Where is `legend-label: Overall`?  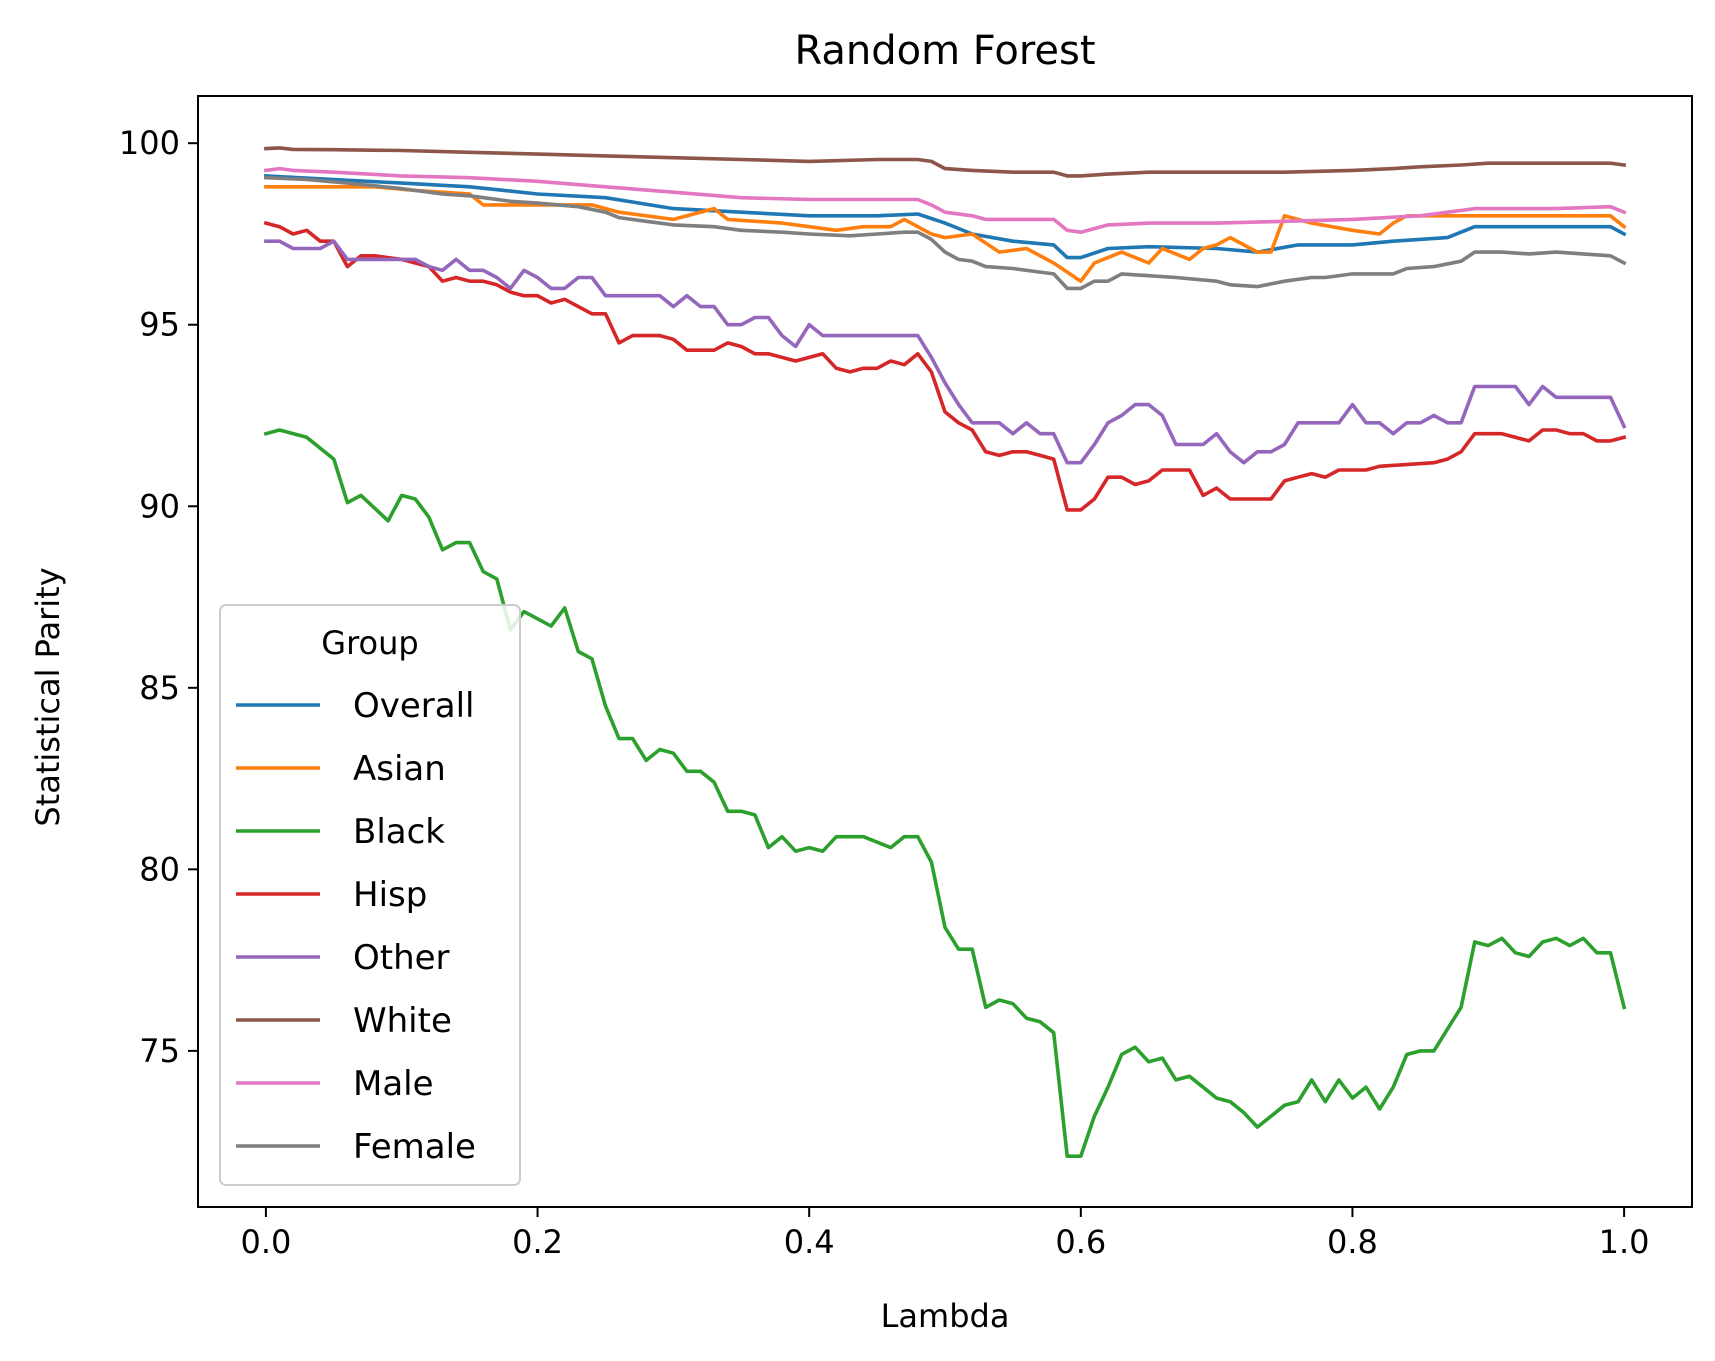
legend-label: Overall is located at coordinates (414, 706).